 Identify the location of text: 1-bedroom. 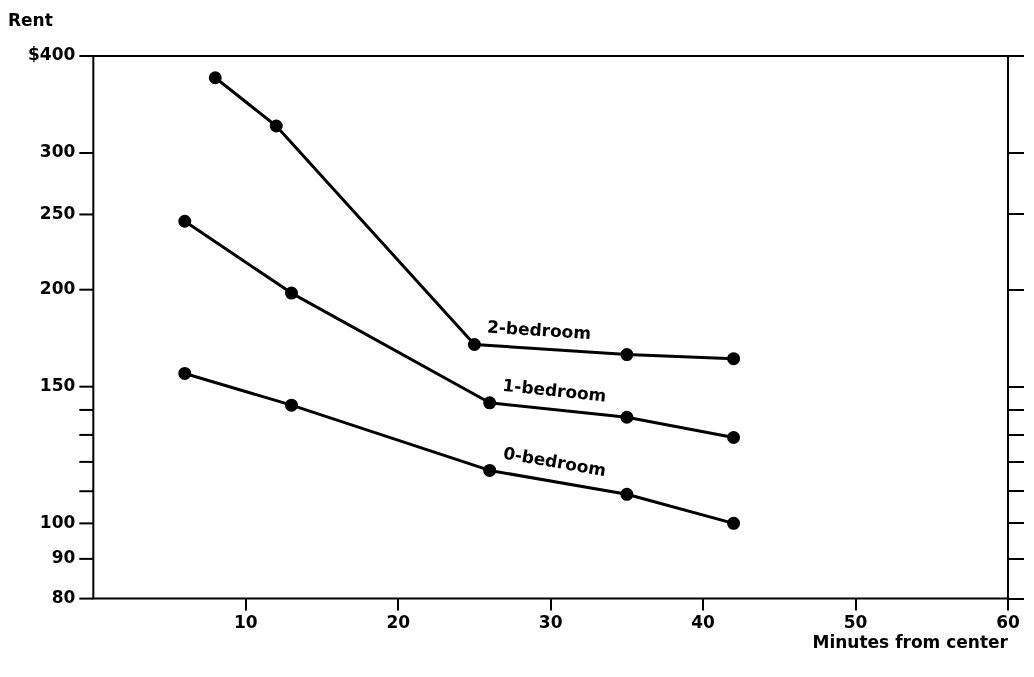
(554, 390).